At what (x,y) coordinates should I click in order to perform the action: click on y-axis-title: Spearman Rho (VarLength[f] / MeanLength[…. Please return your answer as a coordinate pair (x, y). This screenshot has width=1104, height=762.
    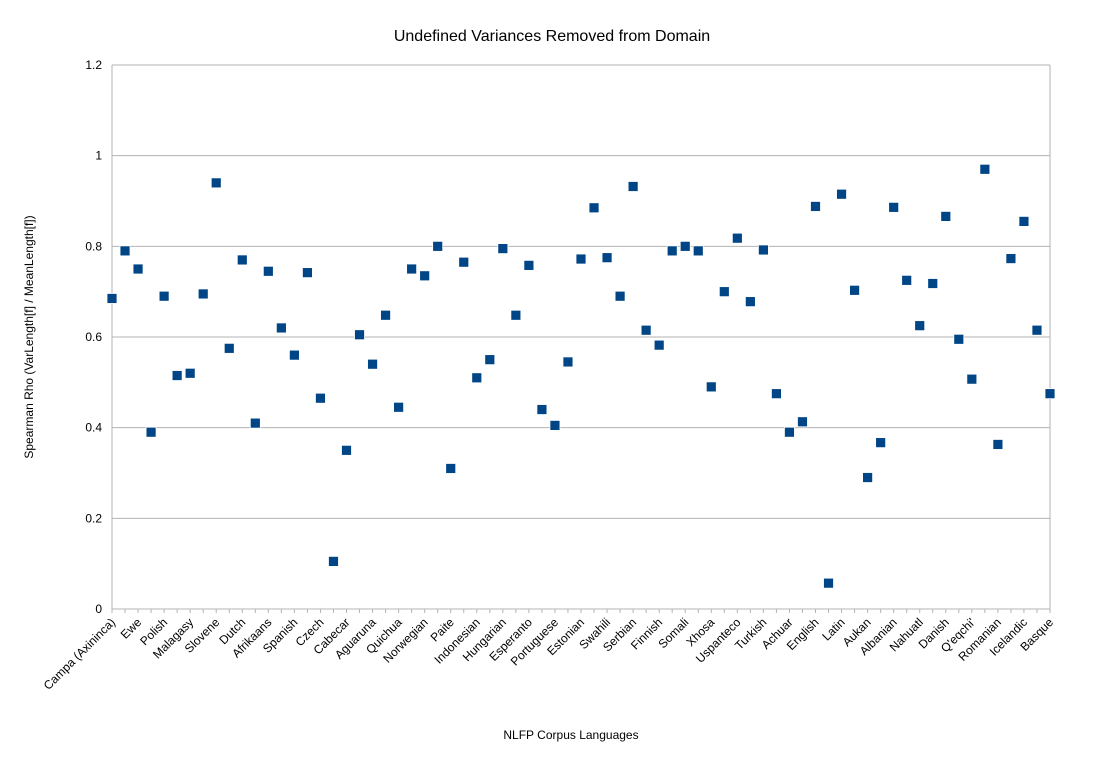
    Looking at the image, I should click on (29, 336).